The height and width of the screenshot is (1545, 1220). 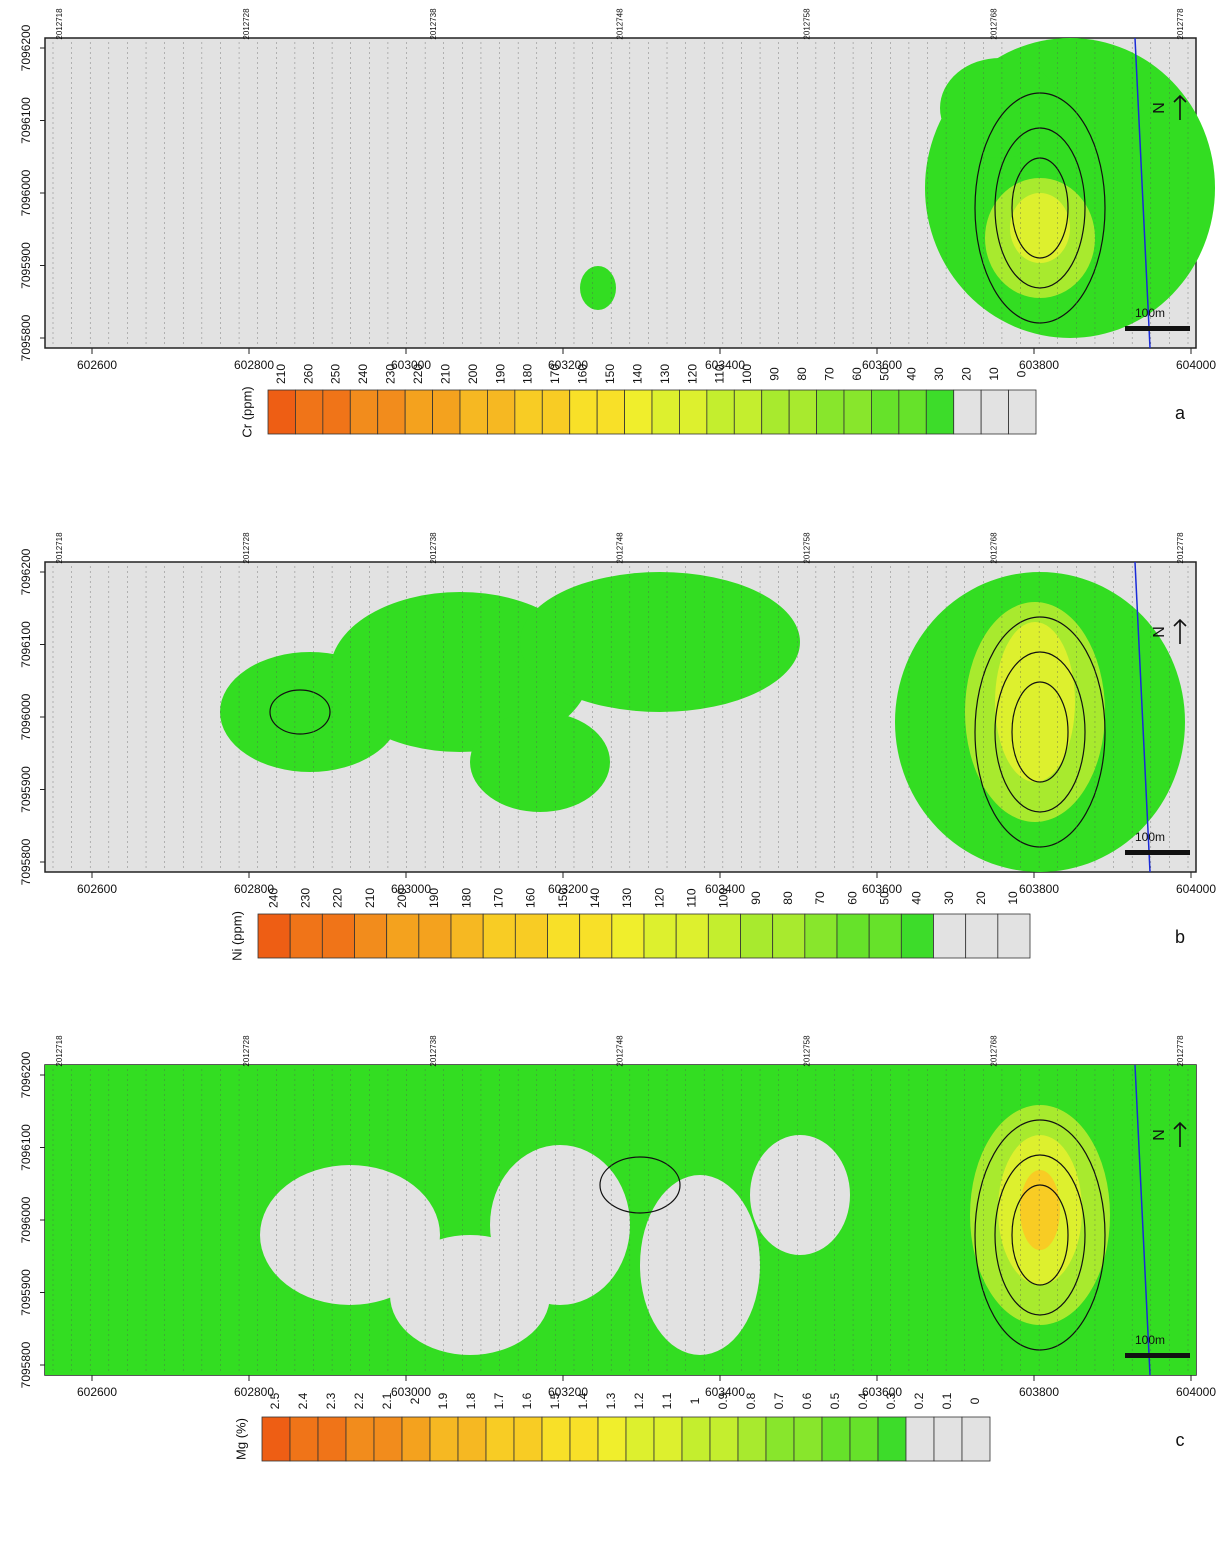 What do you see at coordinates (443, 1400) in the screenshot?
I see `colorbar-tick-label: 1.9` at bounding box center [443, 1400].